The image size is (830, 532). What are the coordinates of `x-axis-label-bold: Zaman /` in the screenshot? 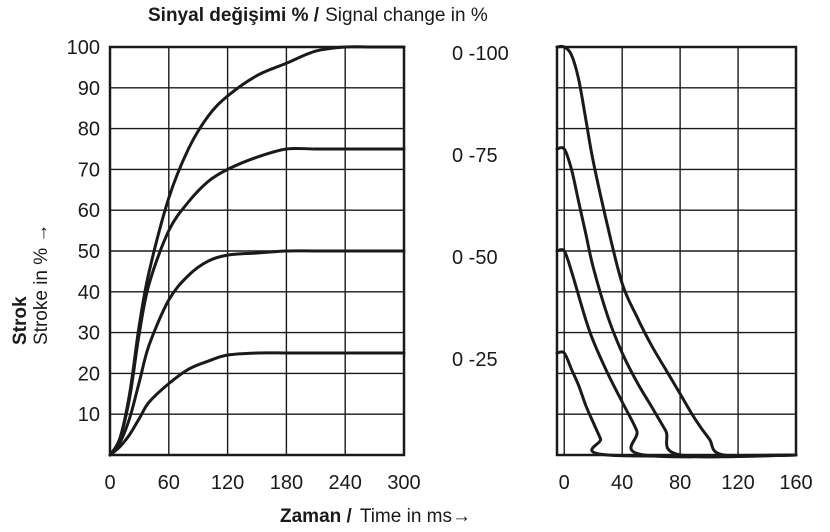 It's located at (316, 516).